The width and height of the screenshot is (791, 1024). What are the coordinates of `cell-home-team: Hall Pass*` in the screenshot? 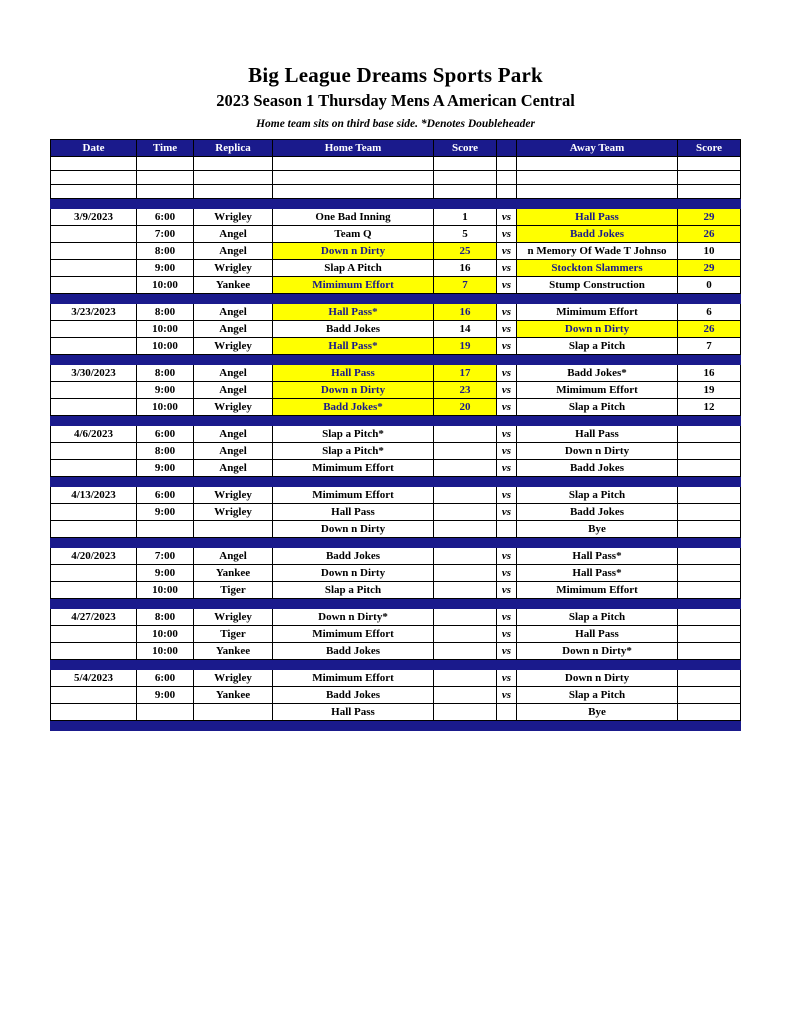 It's located at (353, 345).